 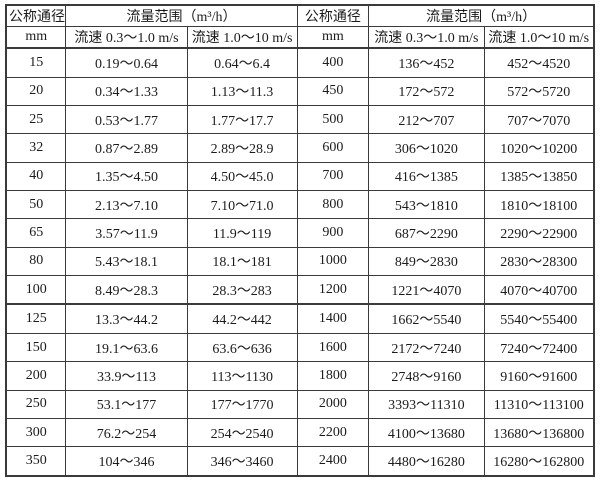 What do you see at coordinates (333, 261) in the screenshot?
I see `cell-diameter: 1000` at bounding box center [333, 261].